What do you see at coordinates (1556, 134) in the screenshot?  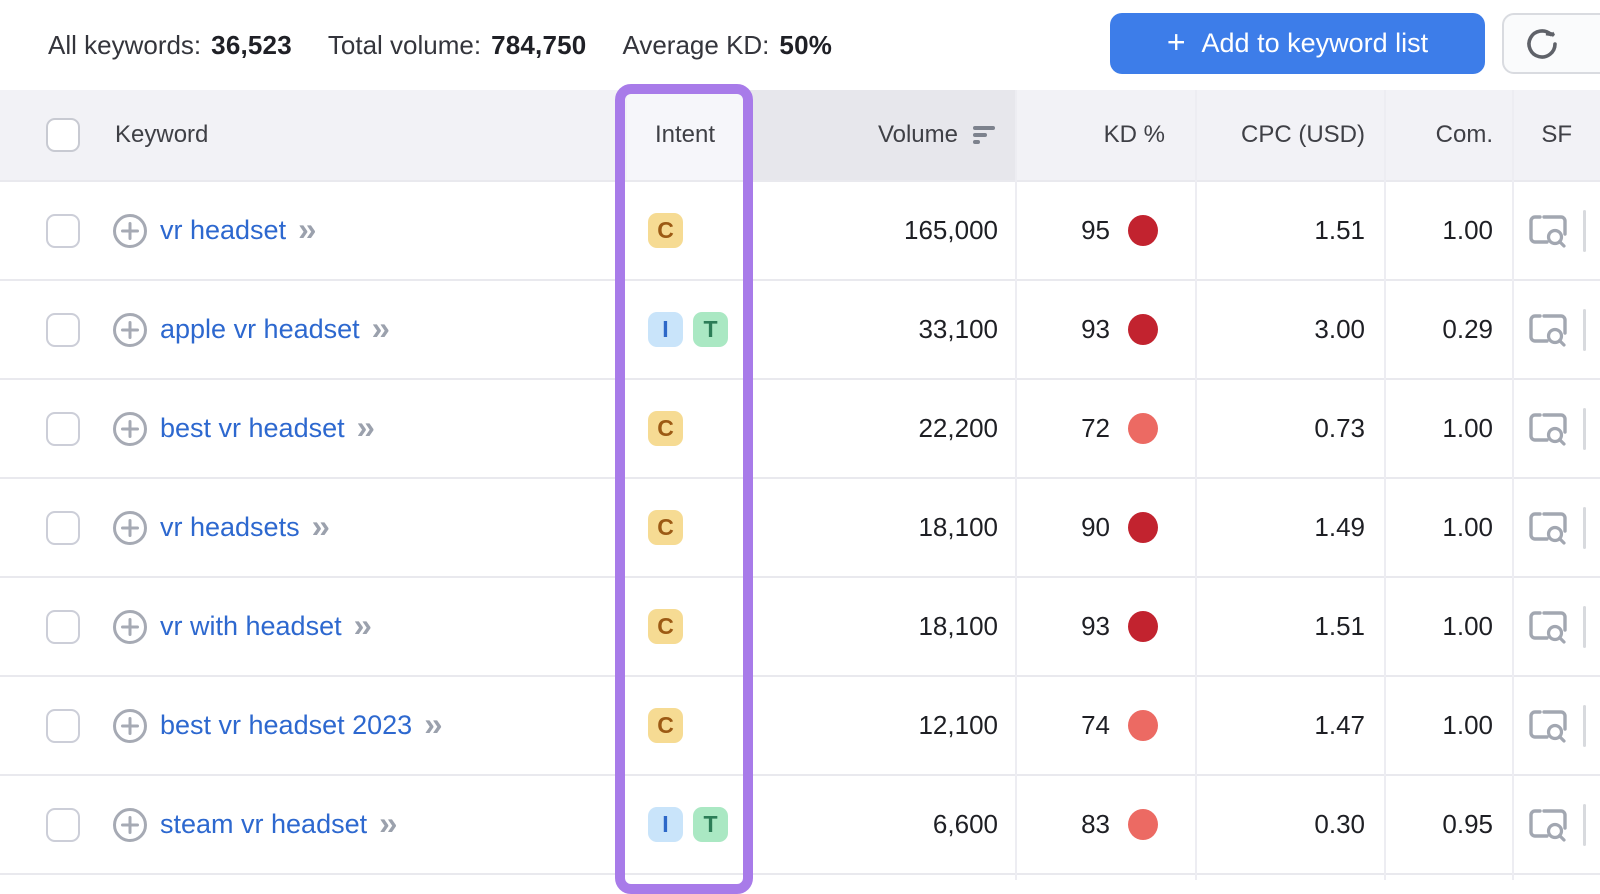 I see `column-header-sf: SF` at bounding box center [1556, 134].